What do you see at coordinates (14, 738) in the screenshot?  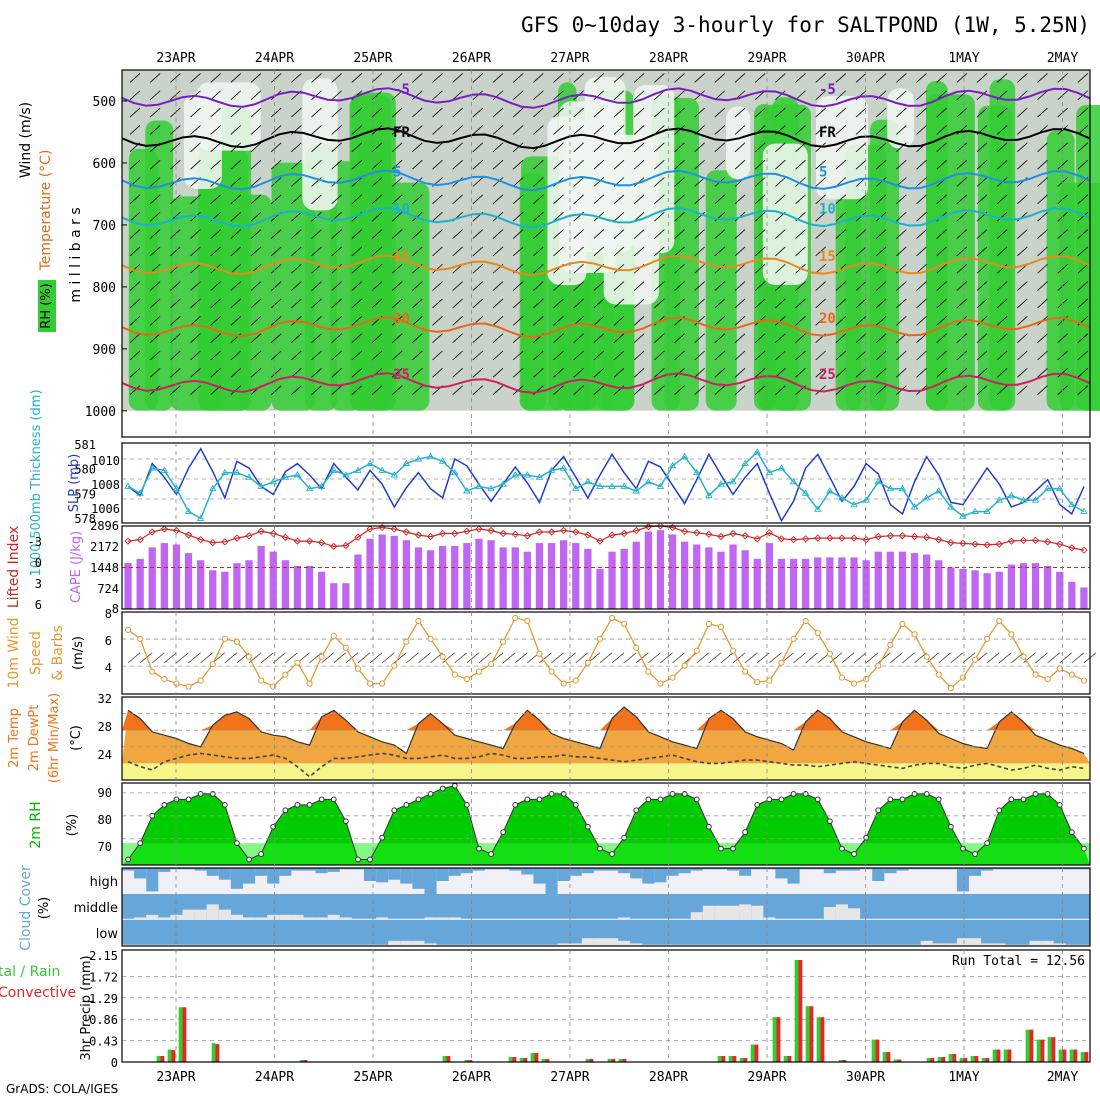 I see `temp-axis-label: 2m Temp` at bounding box center [14, 738].